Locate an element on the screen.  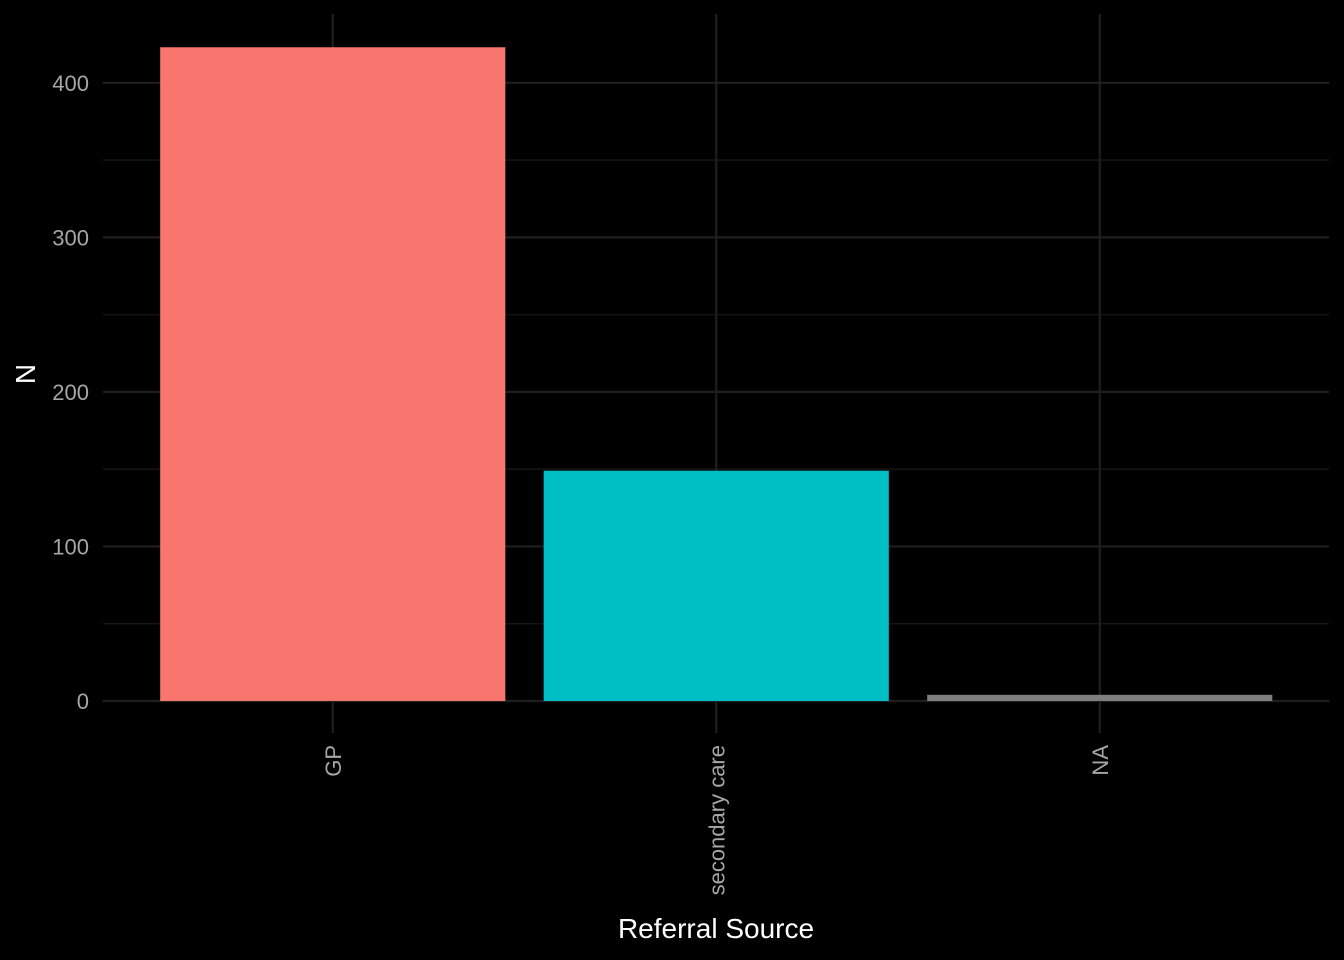
x-tick-label: NA is located at coordinates (1100, 760).